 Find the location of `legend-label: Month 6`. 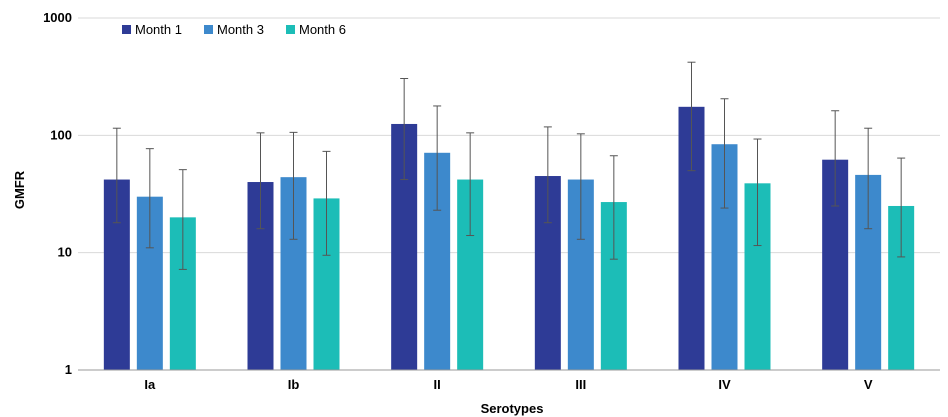

legend-label: Month 6 is located at coordinates (322, 29).